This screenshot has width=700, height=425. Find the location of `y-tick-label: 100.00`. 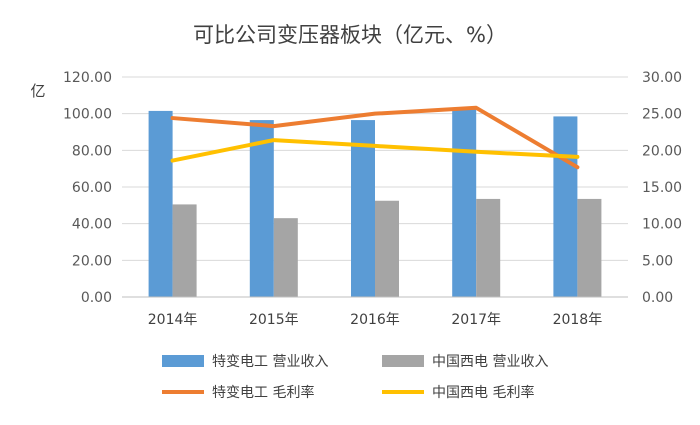

y-tick-label: 100.00 is located at coordinates (87, 115).